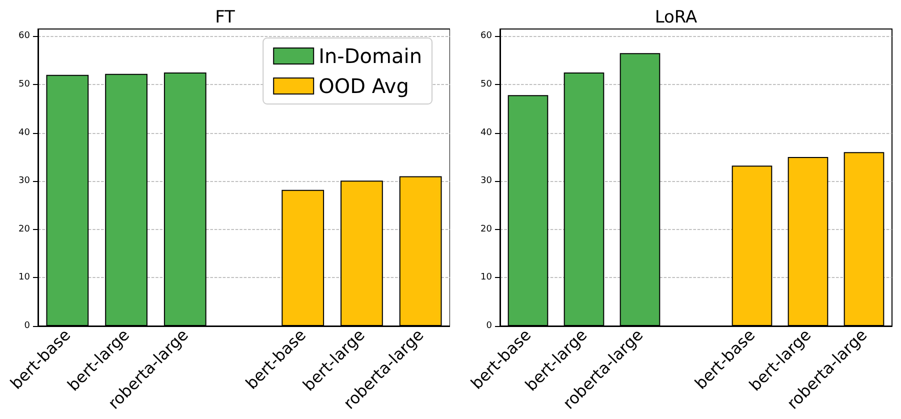 The width and height of the screenshot is (901, 419). What do you see at coordinates (363, 86) in the screenshot?
I see `legend-label: OOD Avg` at bounding box center [363, 86].